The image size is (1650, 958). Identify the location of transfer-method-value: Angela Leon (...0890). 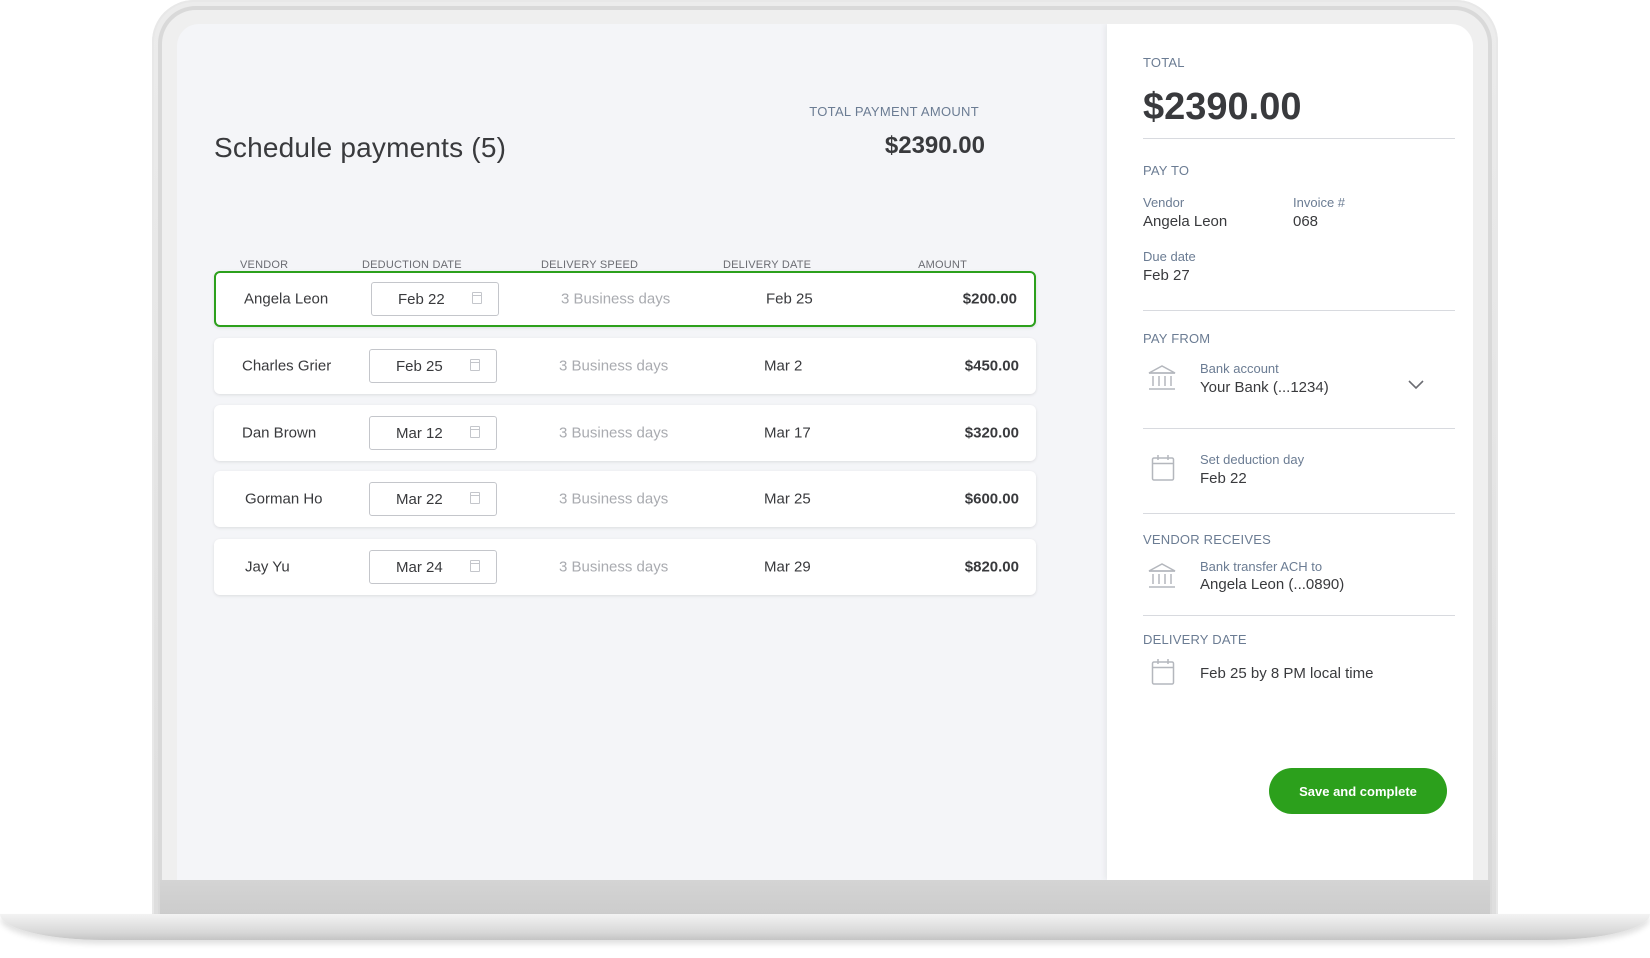
(1272, 584).